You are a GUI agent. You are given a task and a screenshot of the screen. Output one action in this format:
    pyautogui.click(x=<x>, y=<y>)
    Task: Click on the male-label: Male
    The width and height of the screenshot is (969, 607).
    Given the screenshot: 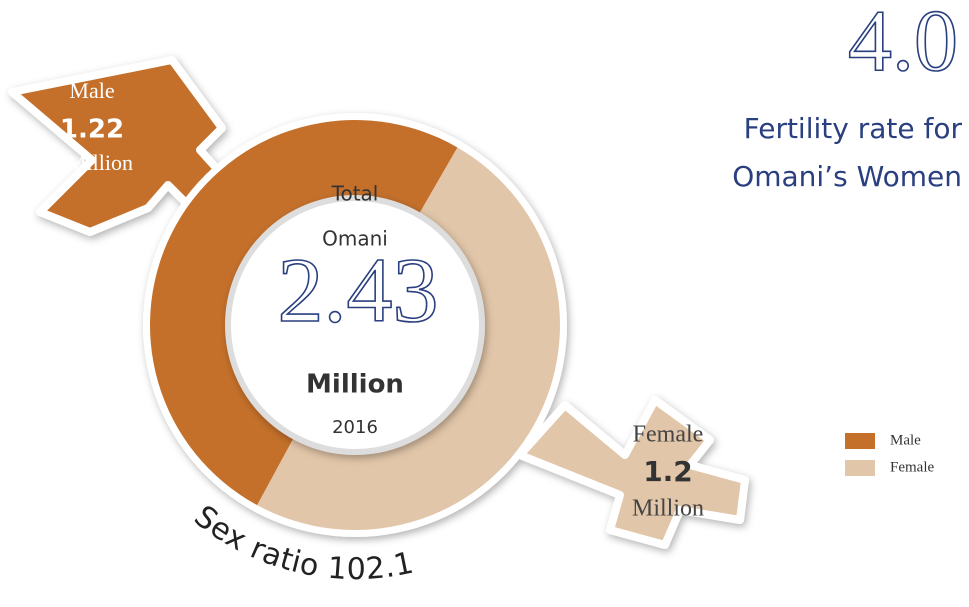 What is the action you would take?
    pyautogui.click(x=91, y=90)
    